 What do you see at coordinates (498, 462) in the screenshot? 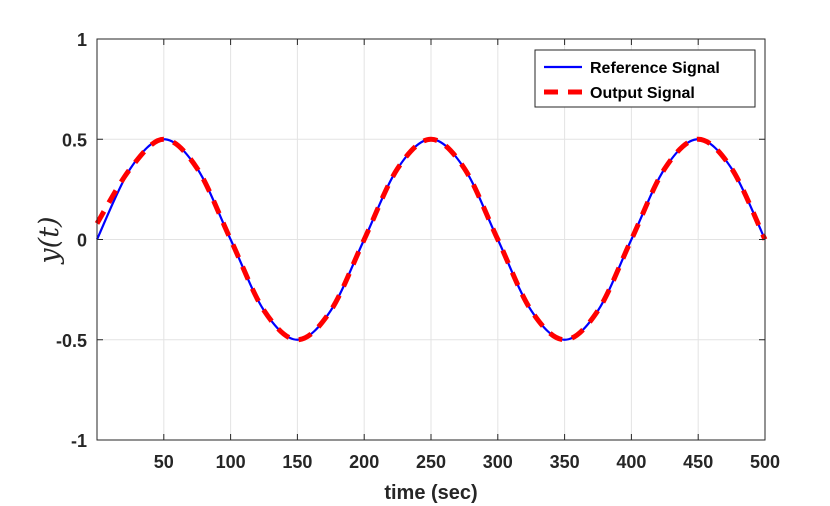
I see `x-tick-label: 300` at bounding box center [498, 462].